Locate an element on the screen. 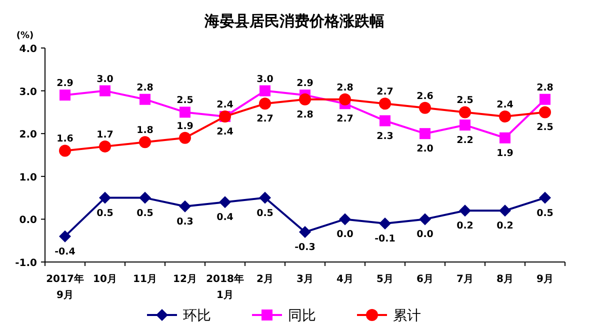 This screenshot has width=589, height=332. x-tick-label: 3月 is located at coordinates (305, 279).